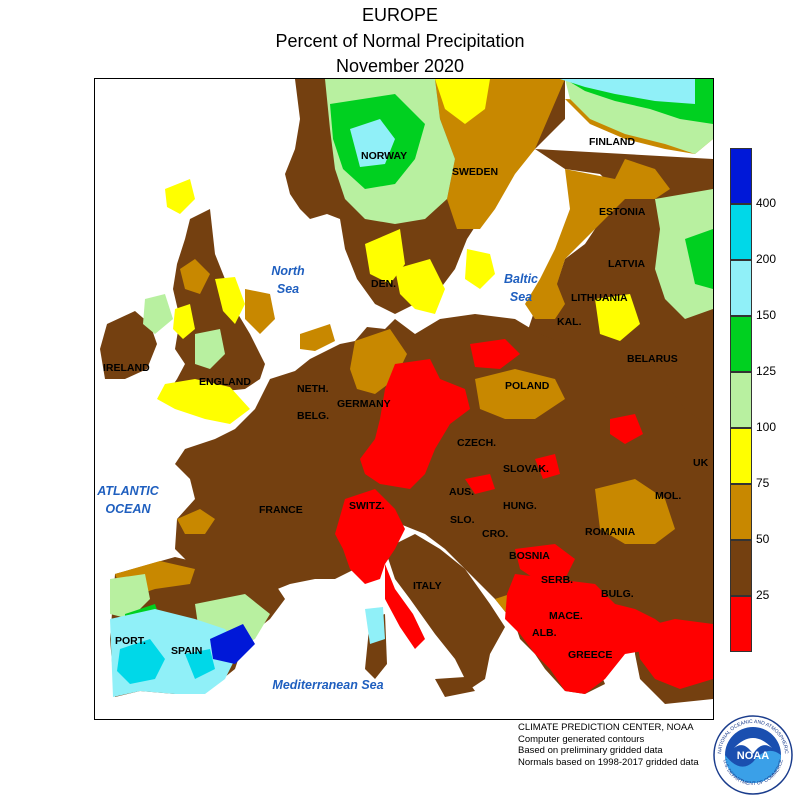 Image resolution: width=800 pixels, height=800 pixels. What do you see at coordinates (606, 727) in the screenshot?
I see `credit-source: CLIMATE PREDICTION CENTER, NOAA` at bounding box center [606, 727].